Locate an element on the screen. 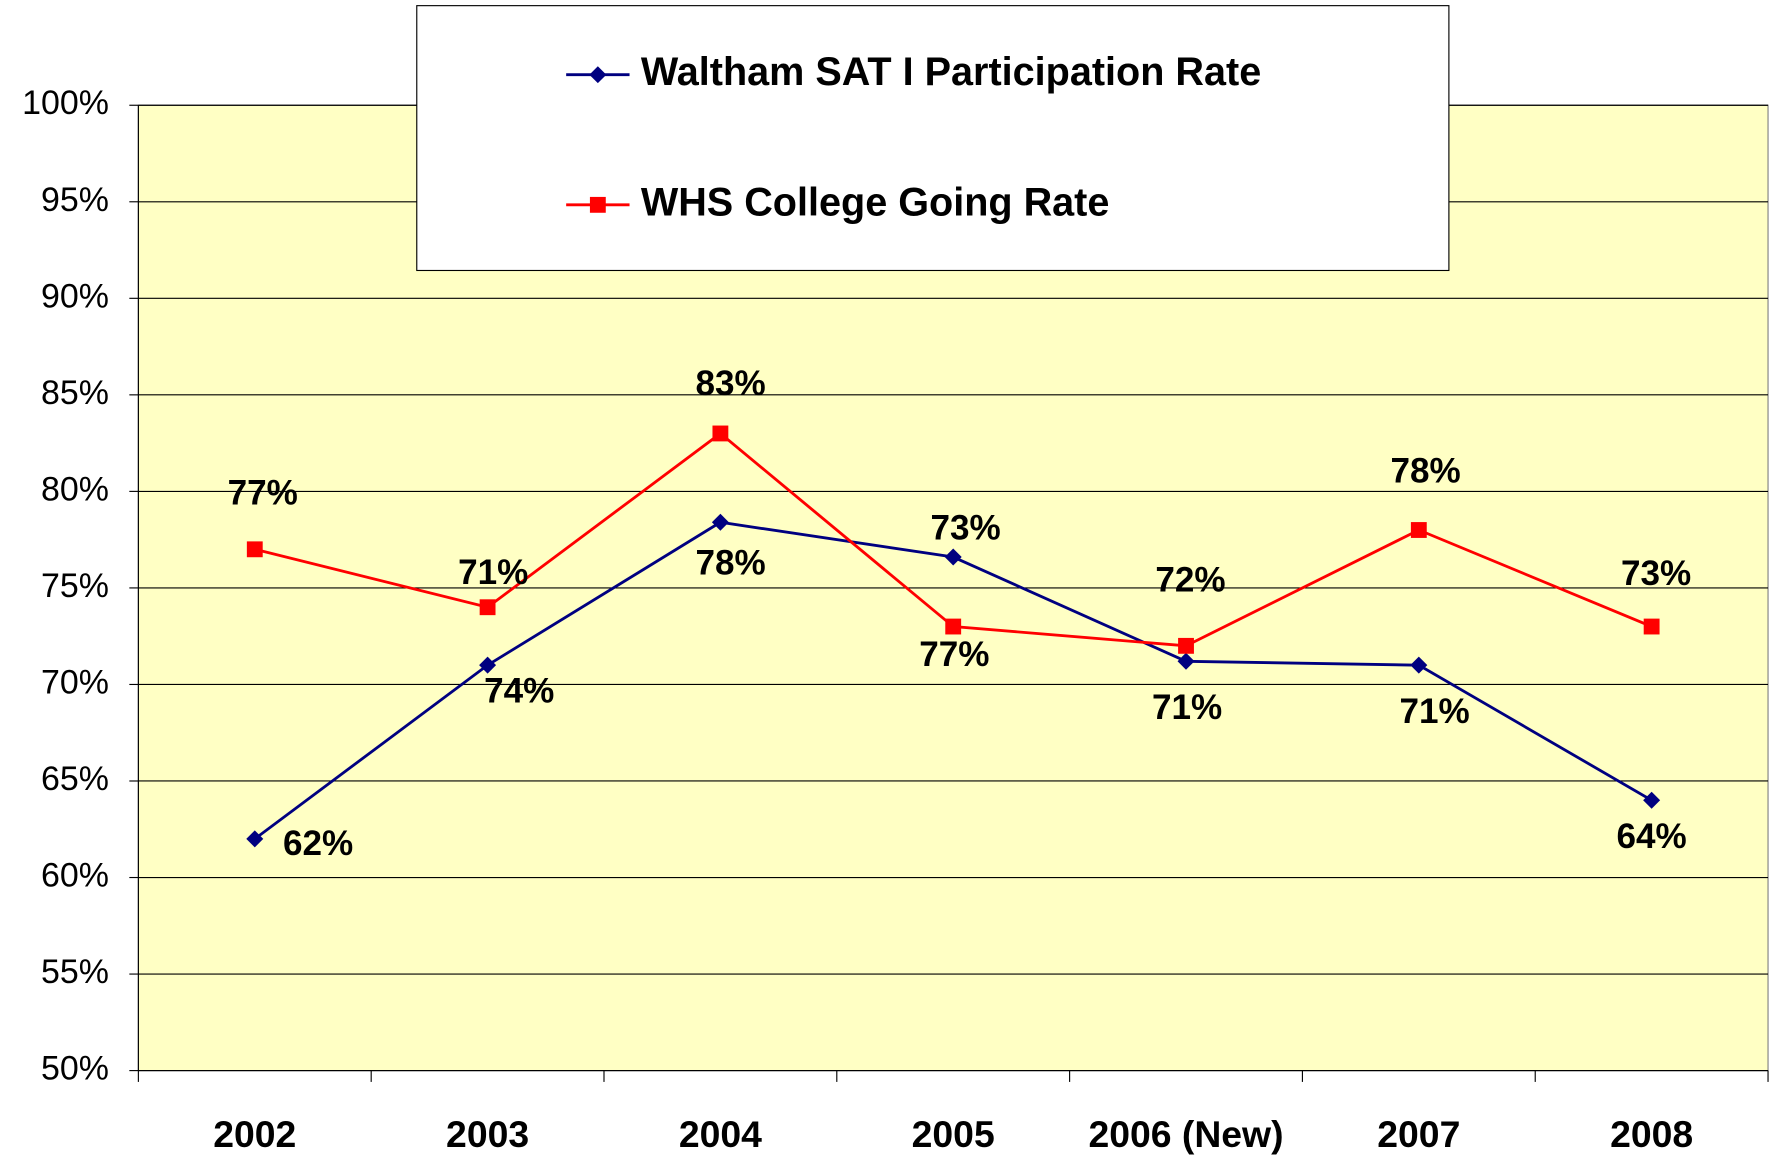  legend-label: Waltham SAT I Participation Rate is located at coordinates (951, 72).